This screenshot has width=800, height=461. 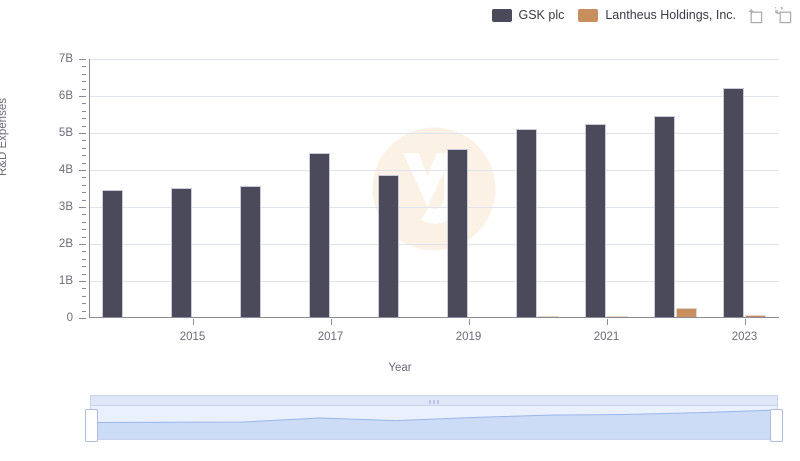 I want to click on bar-gsk-2023, so click(x=734, y=202).